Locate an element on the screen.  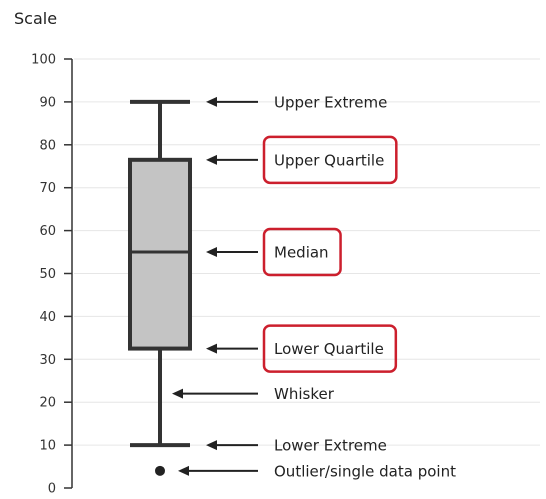
annotation-upper-extreme: Upper Extreme is located at coordinates (296, 102).